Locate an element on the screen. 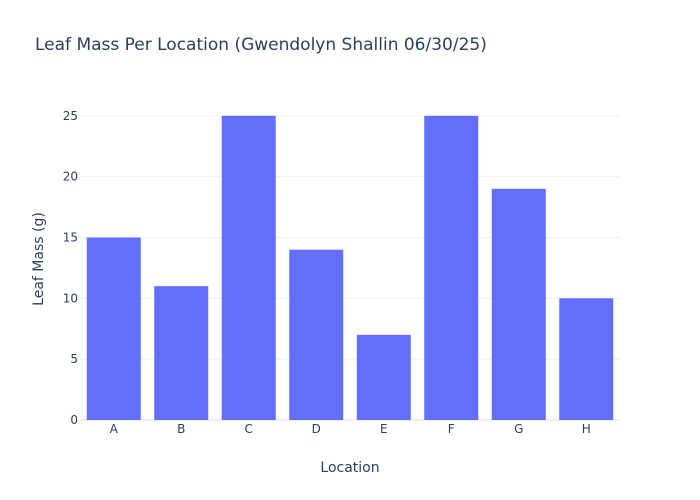  x-tick-label: E is located at coordinates (384, 429).